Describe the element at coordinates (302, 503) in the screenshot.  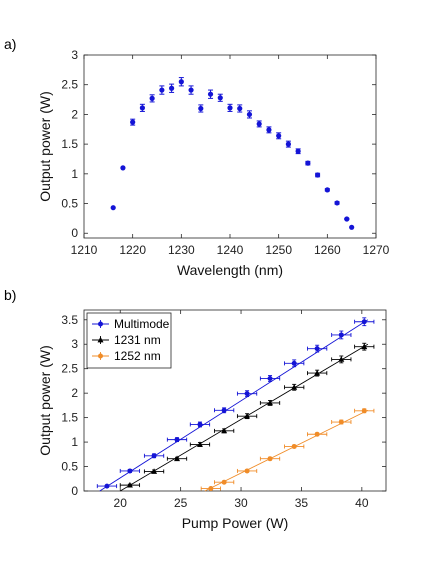
I see `panel-b-x-tick-label: 35` at that location.